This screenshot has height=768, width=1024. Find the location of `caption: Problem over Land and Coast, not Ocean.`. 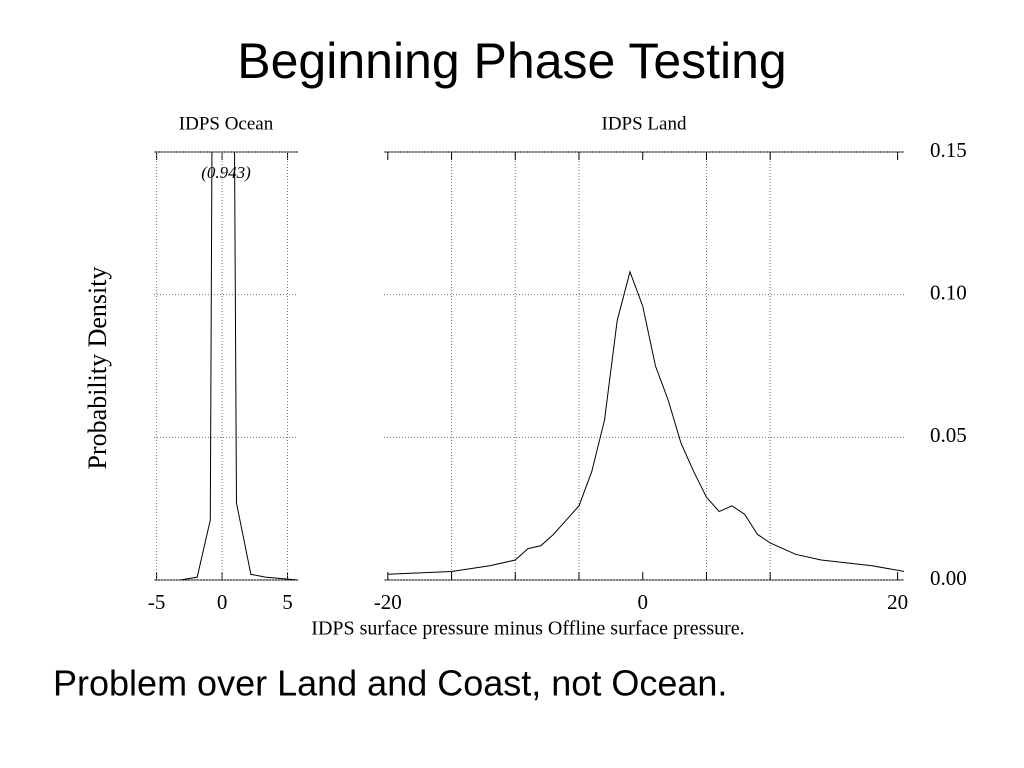

caption: Problem over Land and Coast, not Ocean. is located at coordinates (390, 683).